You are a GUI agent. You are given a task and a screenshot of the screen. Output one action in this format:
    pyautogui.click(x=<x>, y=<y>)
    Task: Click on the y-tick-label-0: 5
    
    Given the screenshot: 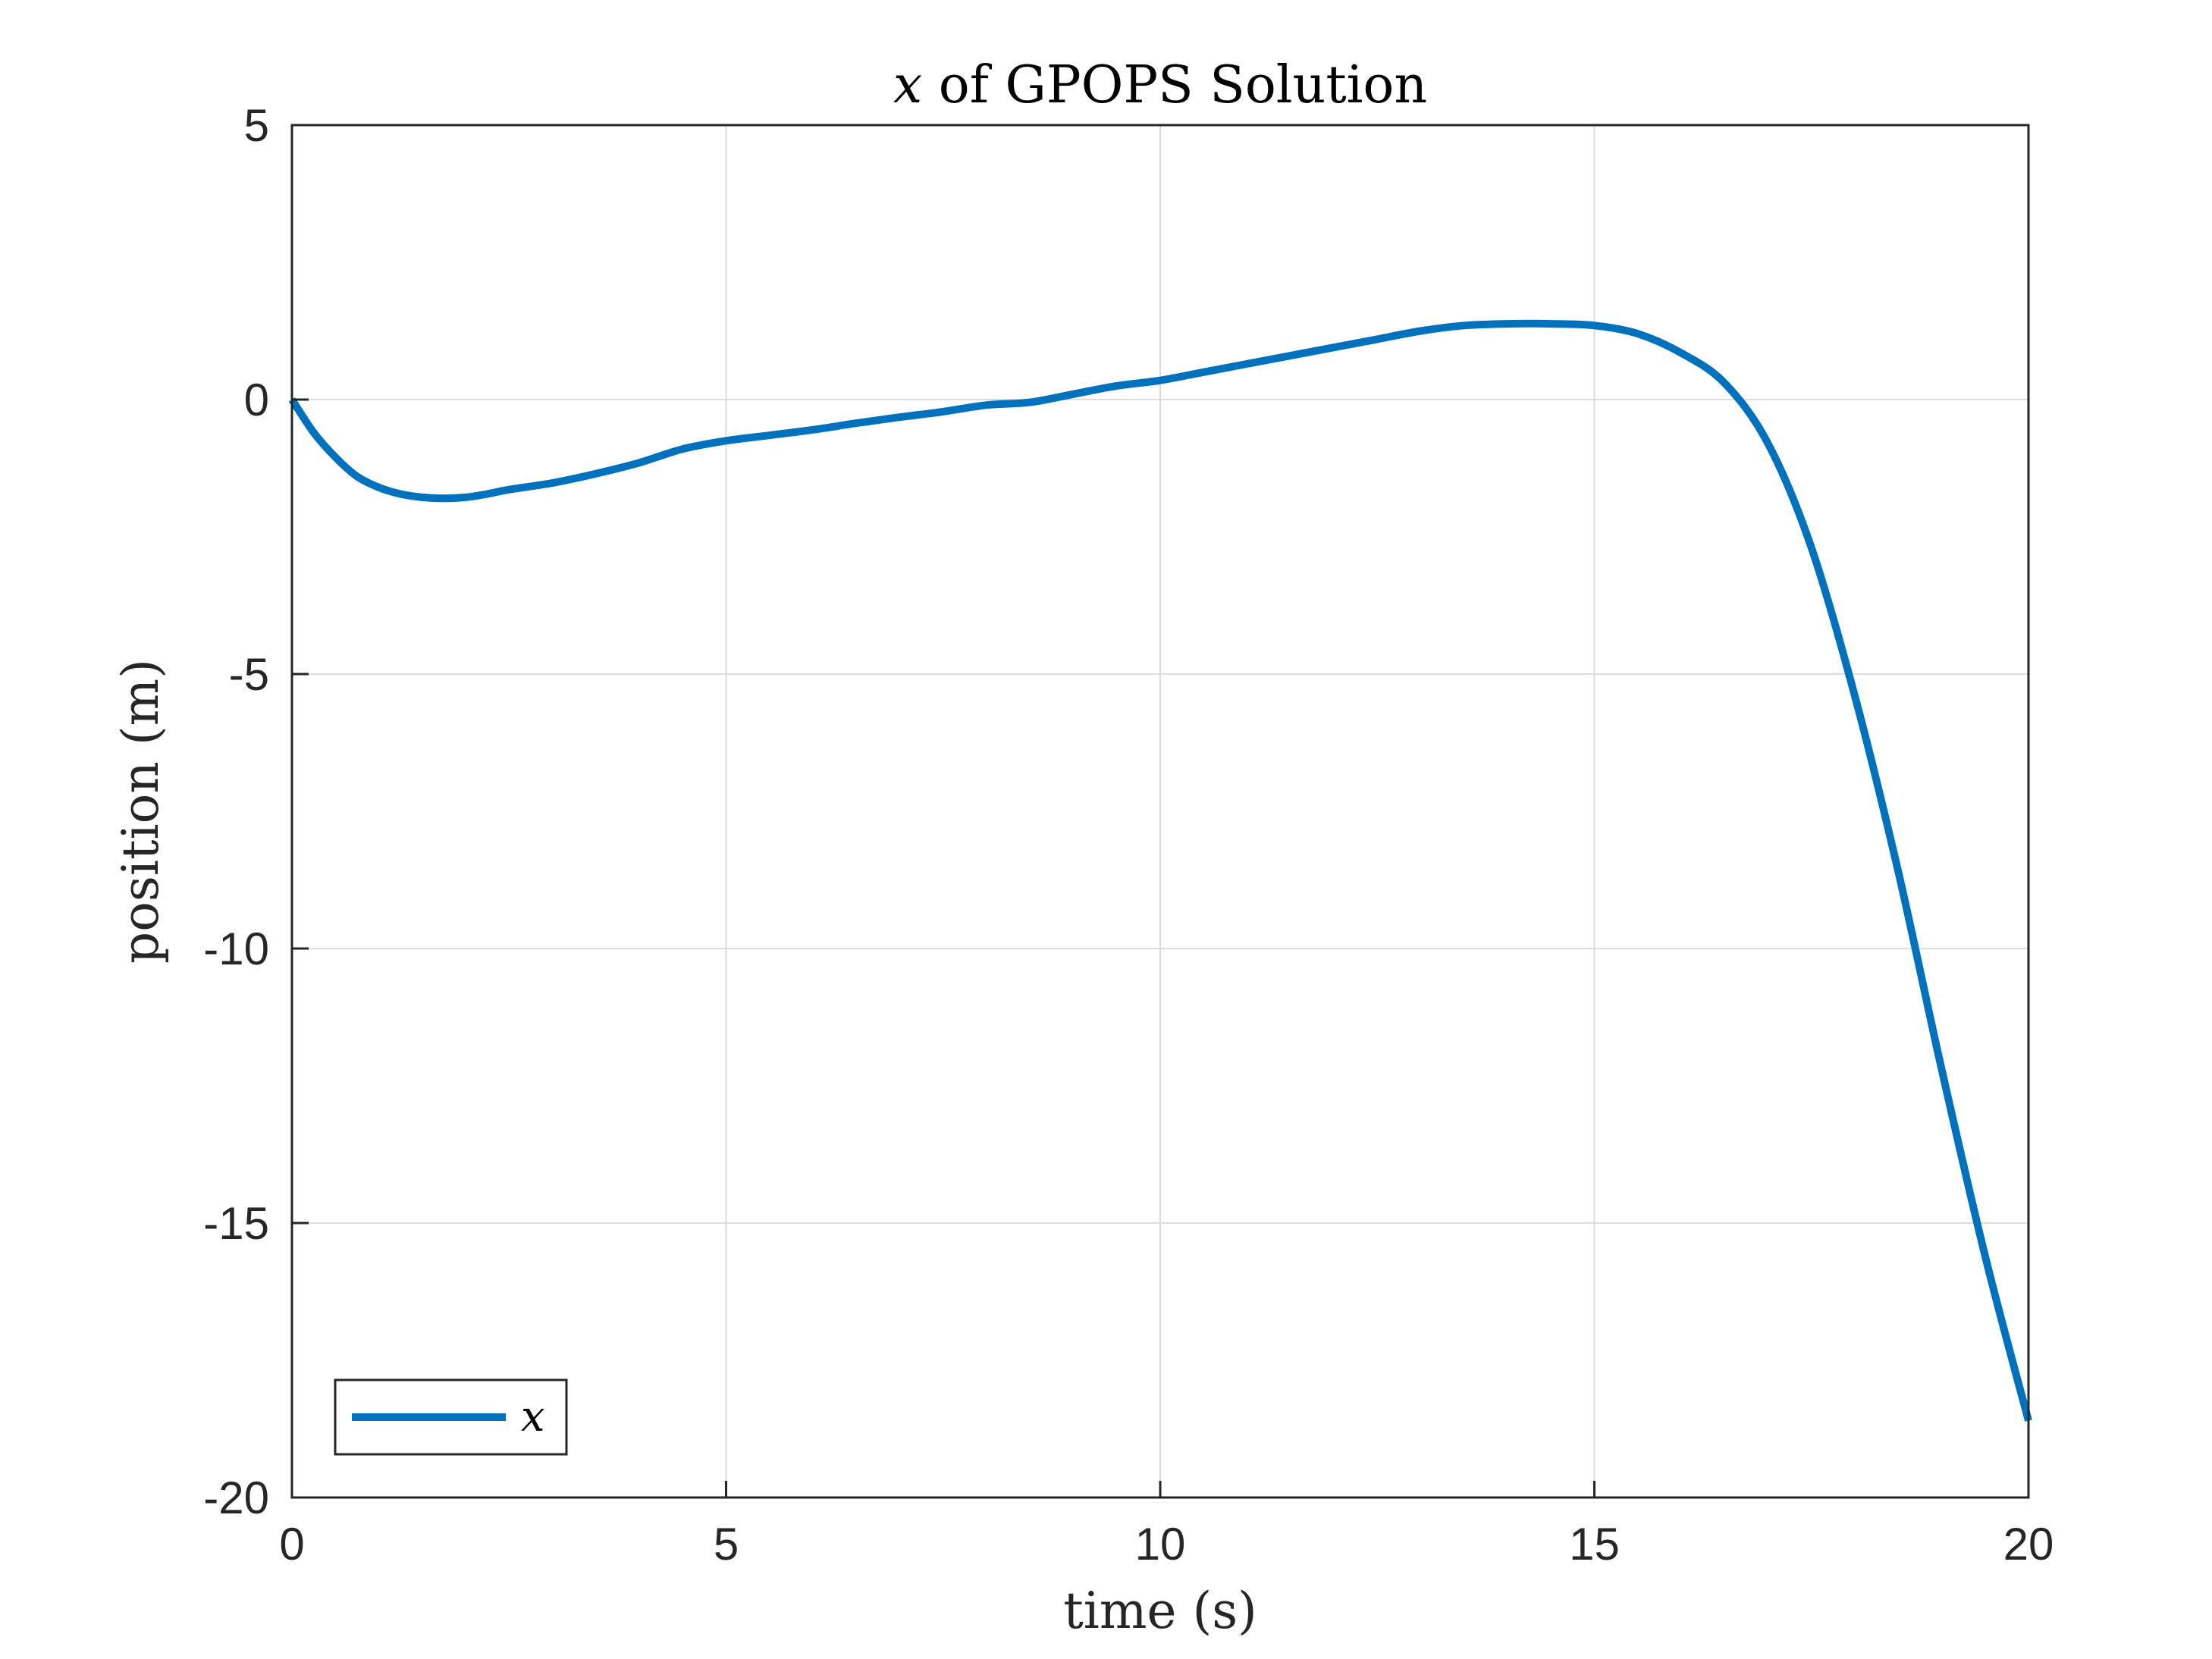 What is the action you would take?
    pyautogui.click(x=256, y=126)
    